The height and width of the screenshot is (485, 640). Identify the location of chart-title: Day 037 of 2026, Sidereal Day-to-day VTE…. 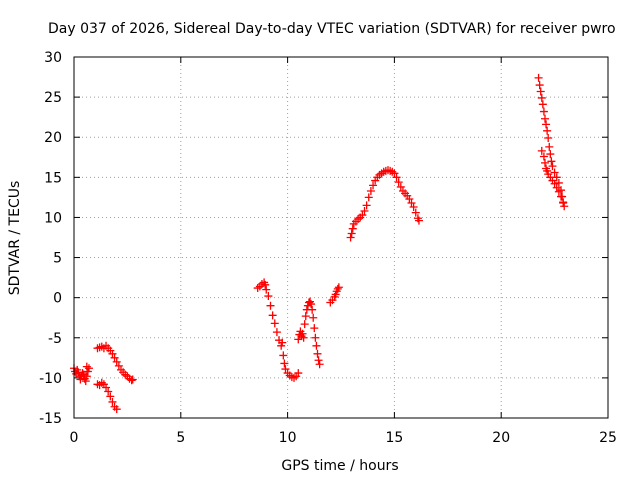
(332, 29).